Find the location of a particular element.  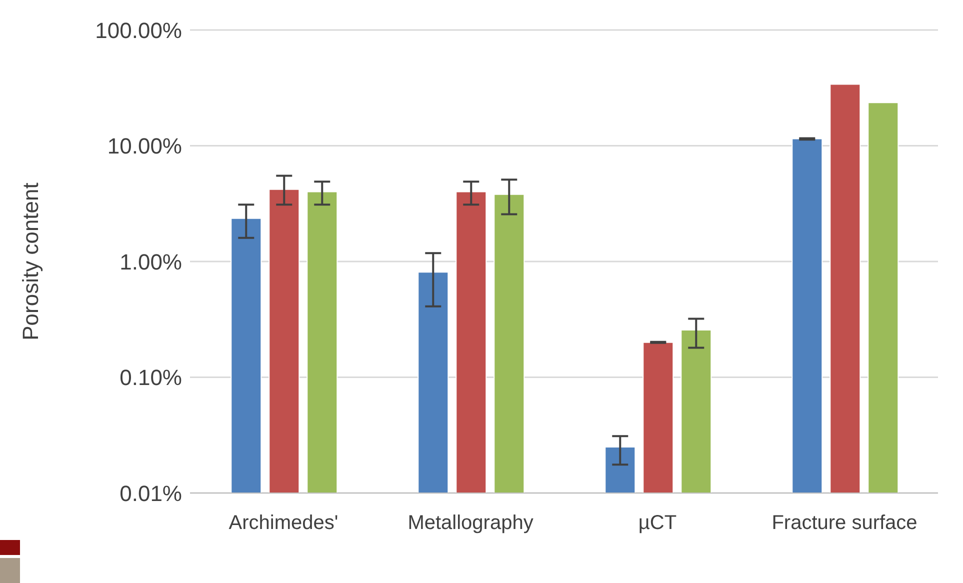

y-tick-label: 100.00% is located at coordinates (138, 30).